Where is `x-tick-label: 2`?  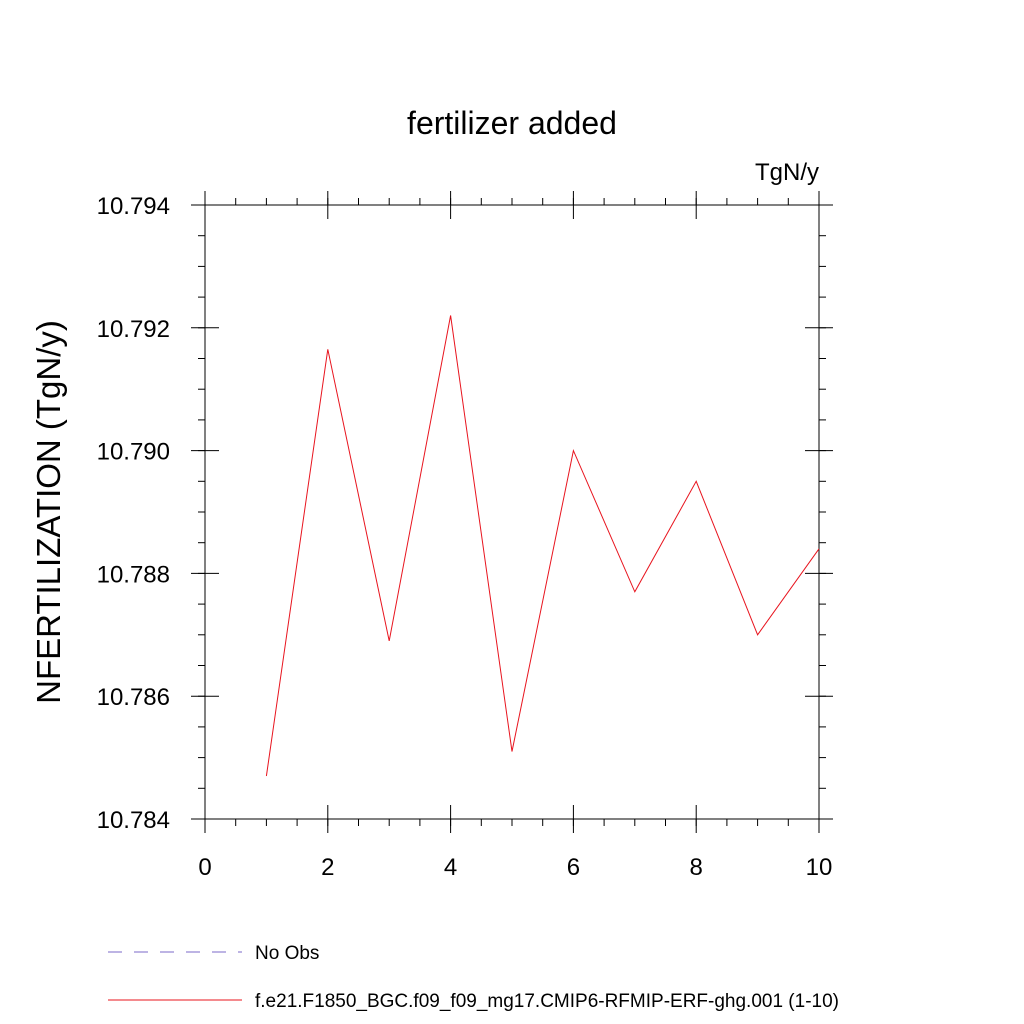
x-tick-label: 2 is located at coordinates (327, 867).